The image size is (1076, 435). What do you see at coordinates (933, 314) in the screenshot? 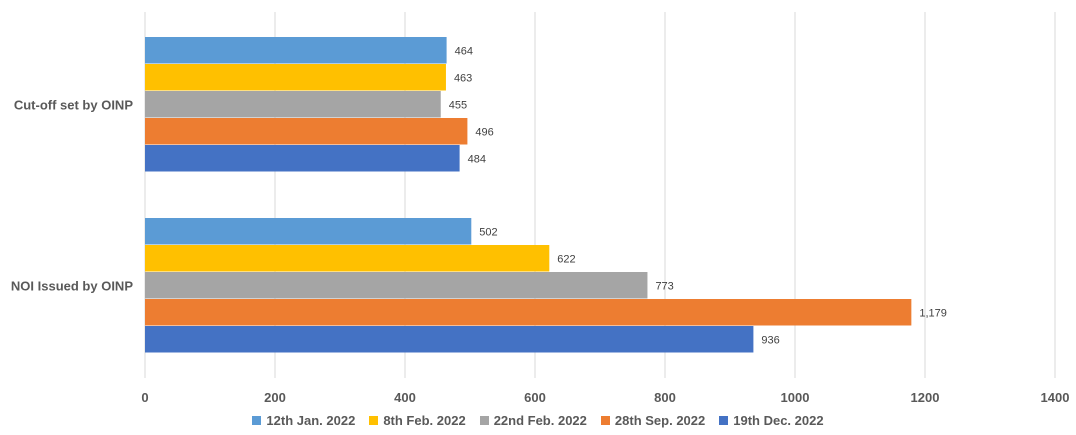
I see `data-label: 1,179` at bounding box center [933, 314].